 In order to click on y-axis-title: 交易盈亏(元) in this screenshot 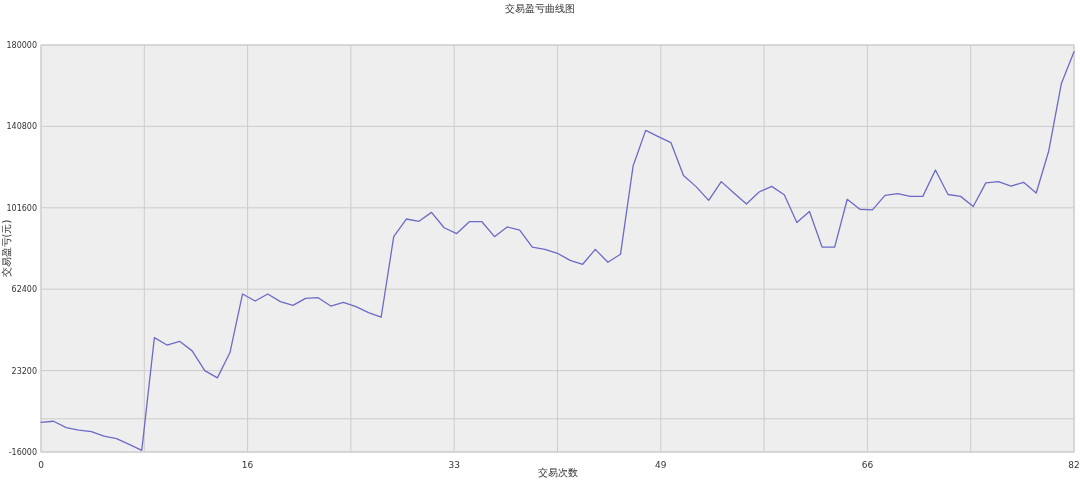, I will do `click(6, 248)`.